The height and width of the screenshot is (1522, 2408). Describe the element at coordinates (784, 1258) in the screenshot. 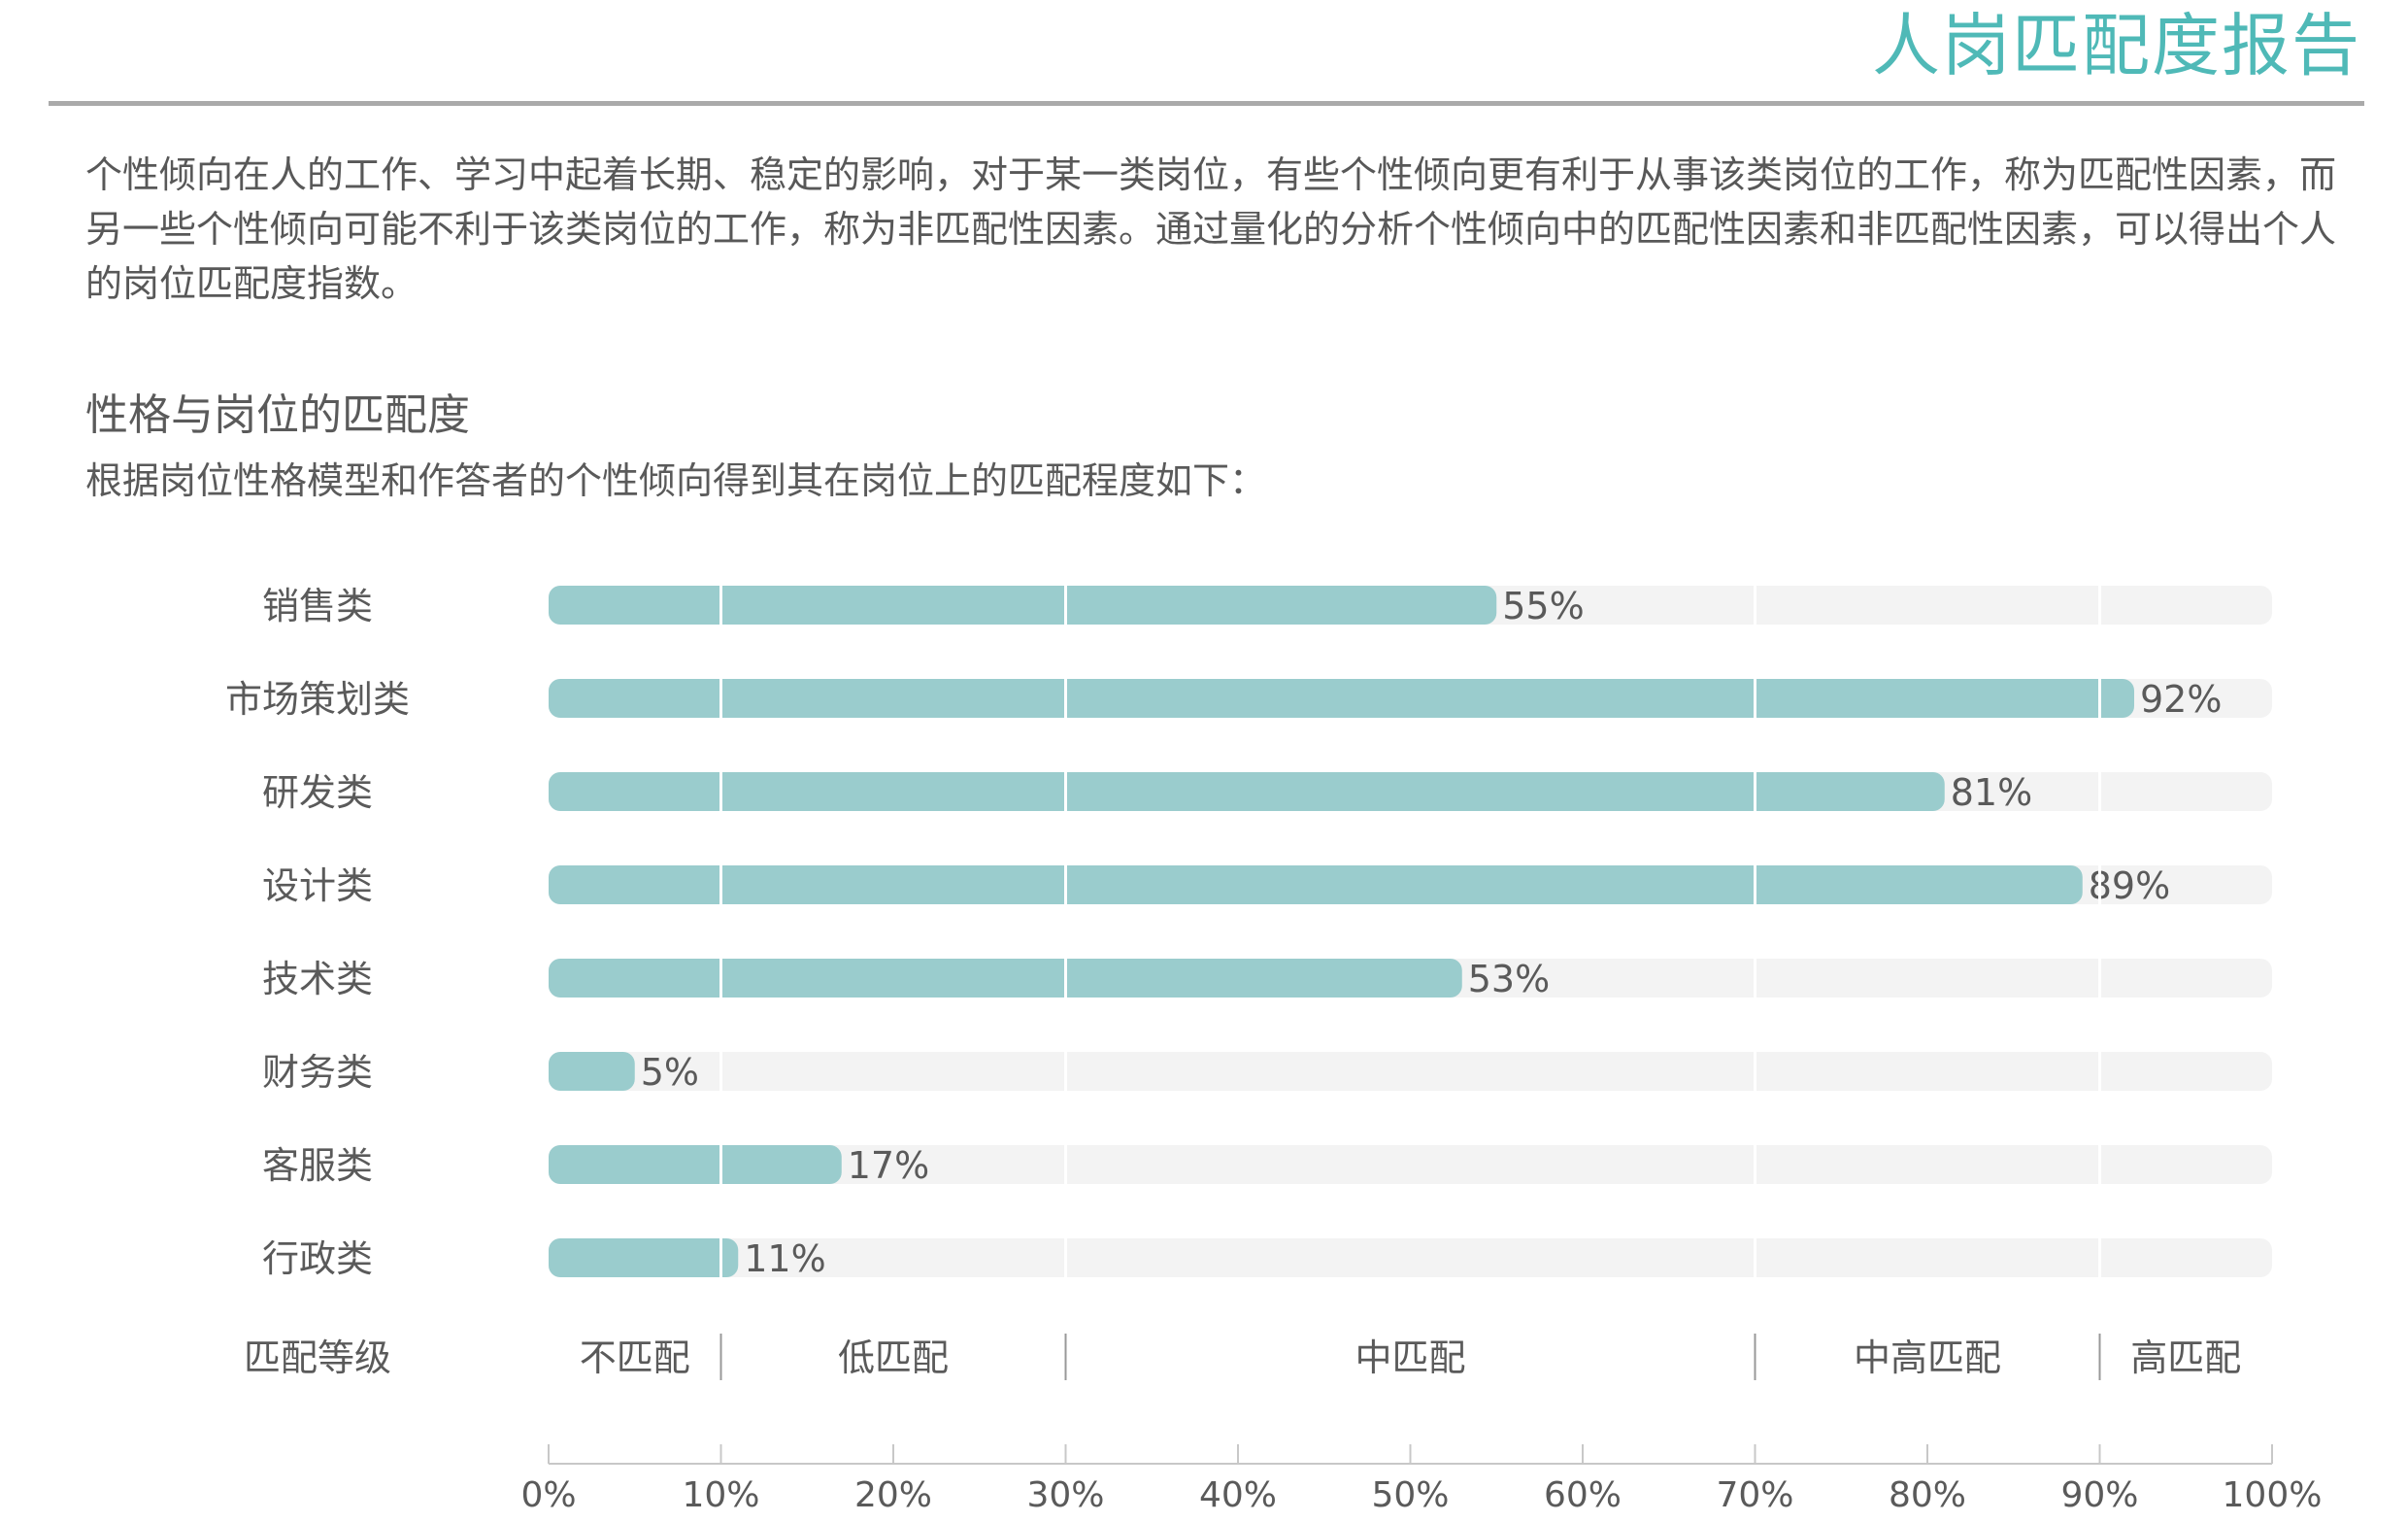

I see `value-label: 11%` at that location.